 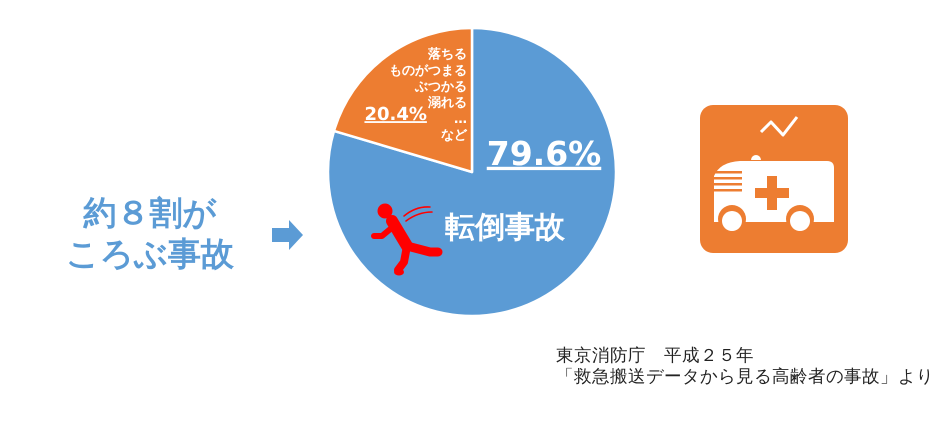 What do you see at coordinates (745, 366) in the screenshot?
I see `annotation: 東京消防庁 平成２５年「救急搬送データから見る高齢者の事故」より` at bounding box center [745, 366].